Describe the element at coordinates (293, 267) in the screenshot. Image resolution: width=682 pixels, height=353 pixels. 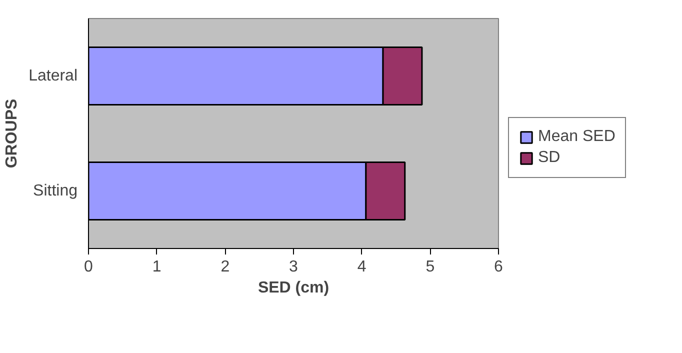
I see `x-tick-label: 3` at that location.